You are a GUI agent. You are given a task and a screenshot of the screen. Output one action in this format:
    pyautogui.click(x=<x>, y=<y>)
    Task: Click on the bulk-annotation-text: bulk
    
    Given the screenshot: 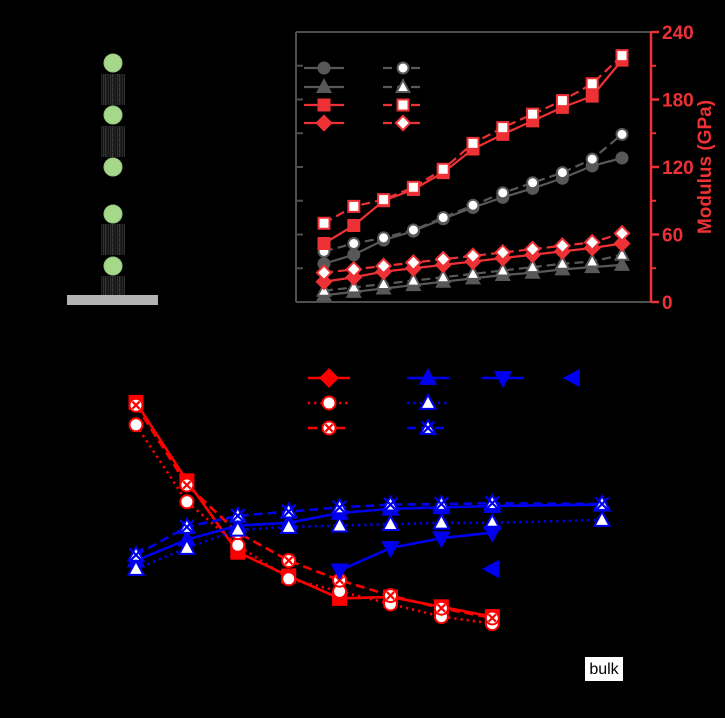 What is the action you would take?
    pyautogui.click(x=604, y=669)
    